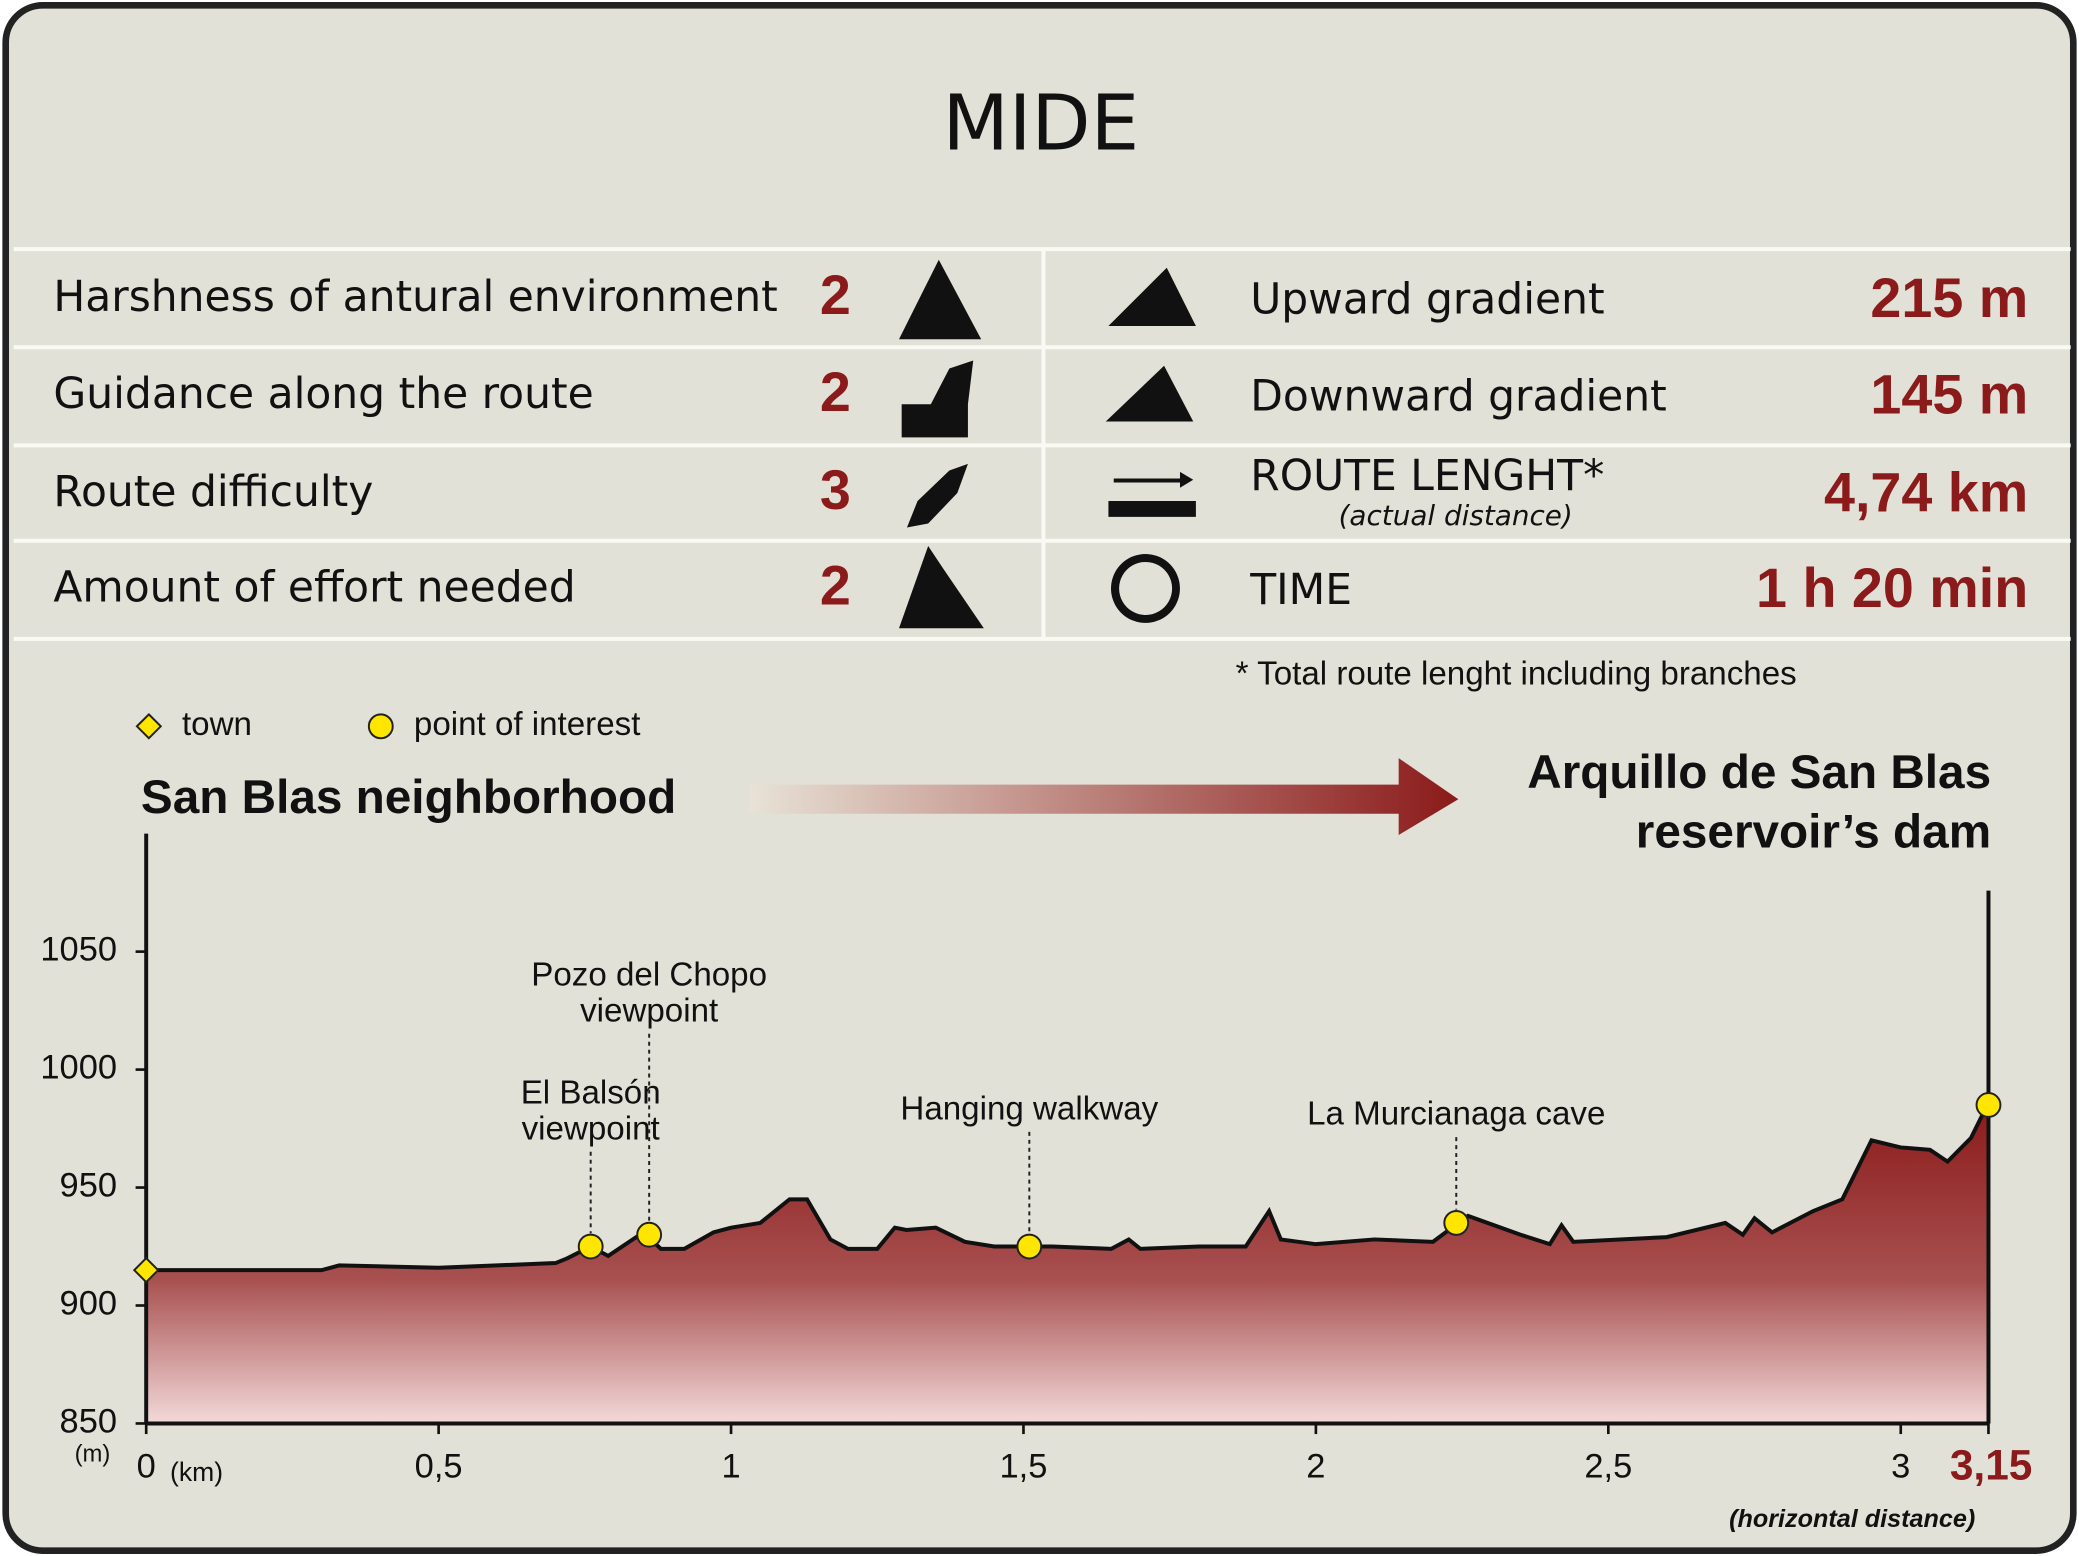  What do you see at coordinates (1300, 590) in the screenshot?
I see `stat-label: TIME` at bounding box center [1300, 590].